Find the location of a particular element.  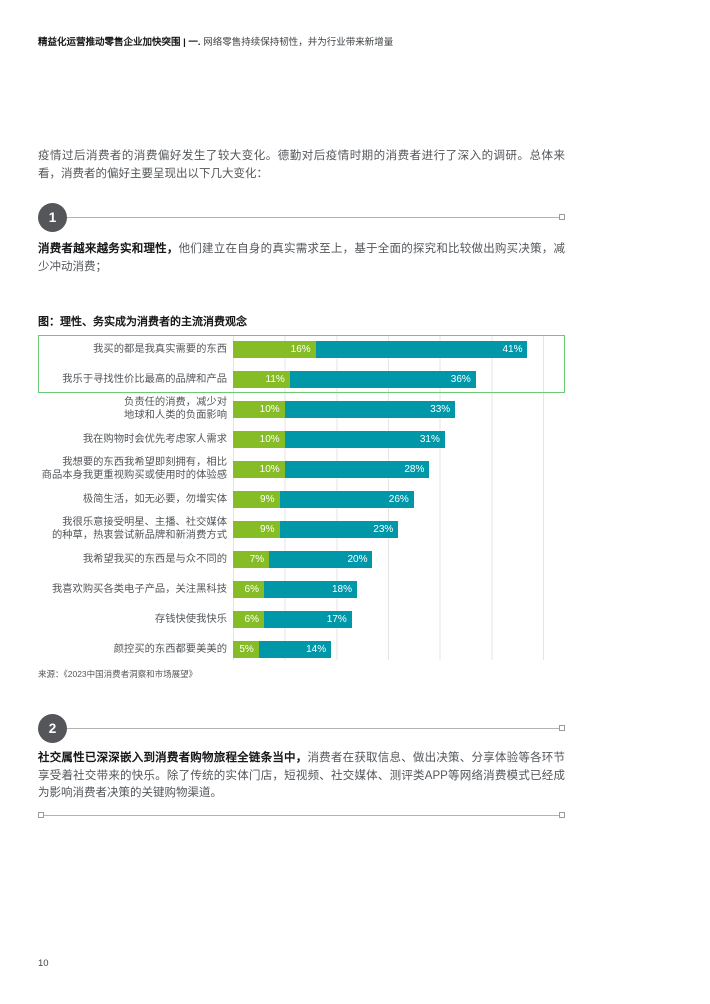

bar-segment-teal: 17% is located at coordinates (308, 619).